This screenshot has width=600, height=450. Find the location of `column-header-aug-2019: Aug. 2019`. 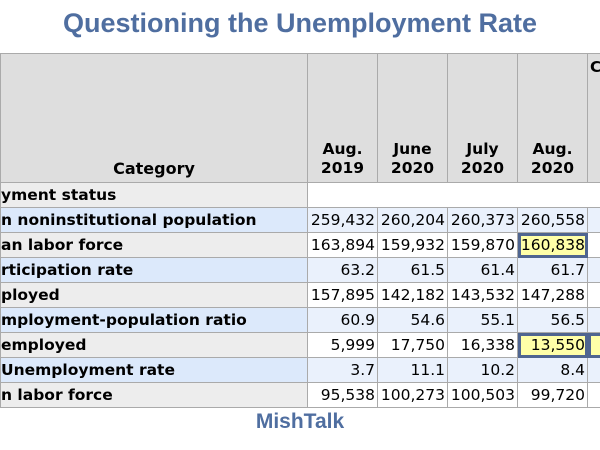

column-header-aug-2019: Aug. 2019 is located at coordinates (342, 118).